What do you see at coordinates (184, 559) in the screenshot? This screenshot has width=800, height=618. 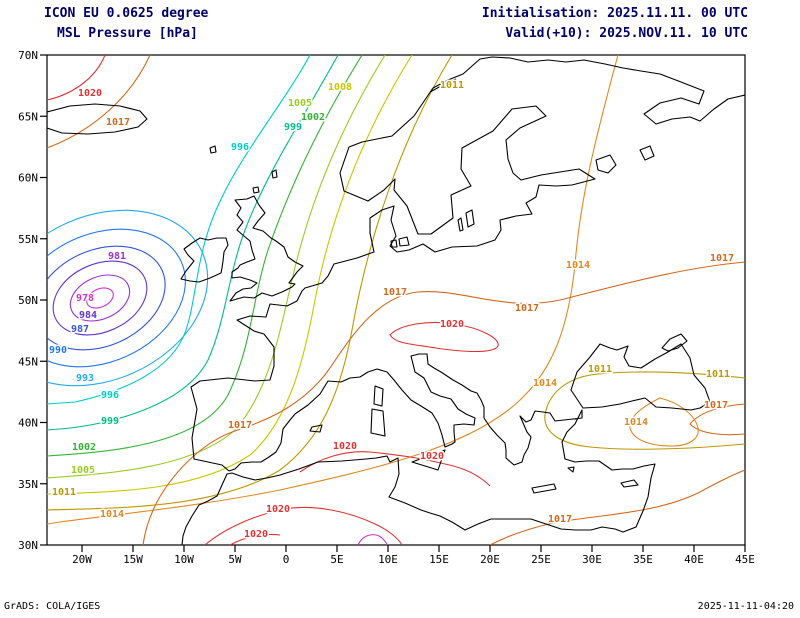 I see `lon-tick-label: 10W` at bounding box center [184, 559].